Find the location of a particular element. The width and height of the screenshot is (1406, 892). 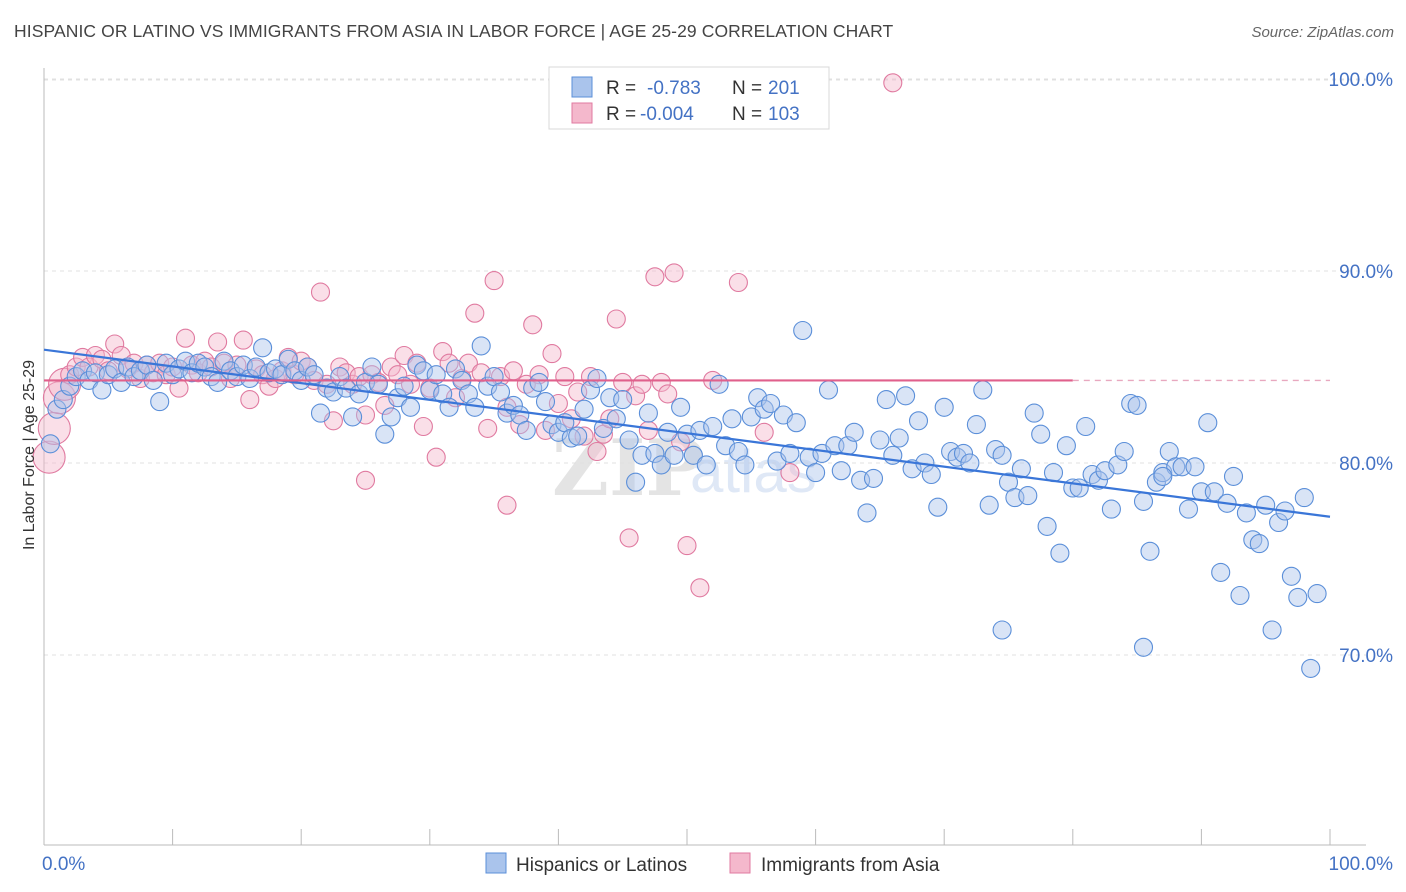

y-axis-title: In Labor Force | Age 25-29 is located at coordinates (29, 455).